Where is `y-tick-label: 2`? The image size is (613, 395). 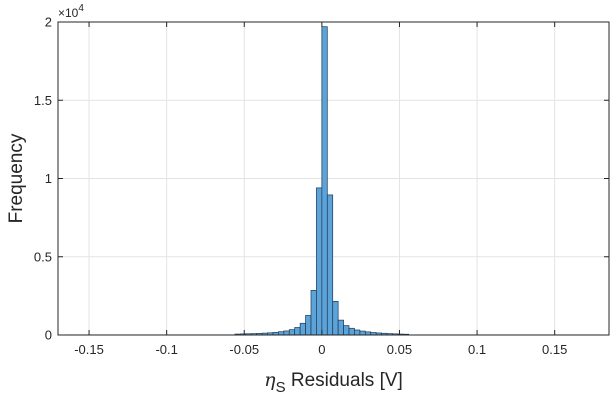
y-tick-label: 2 is located at coordinates (48, 22).